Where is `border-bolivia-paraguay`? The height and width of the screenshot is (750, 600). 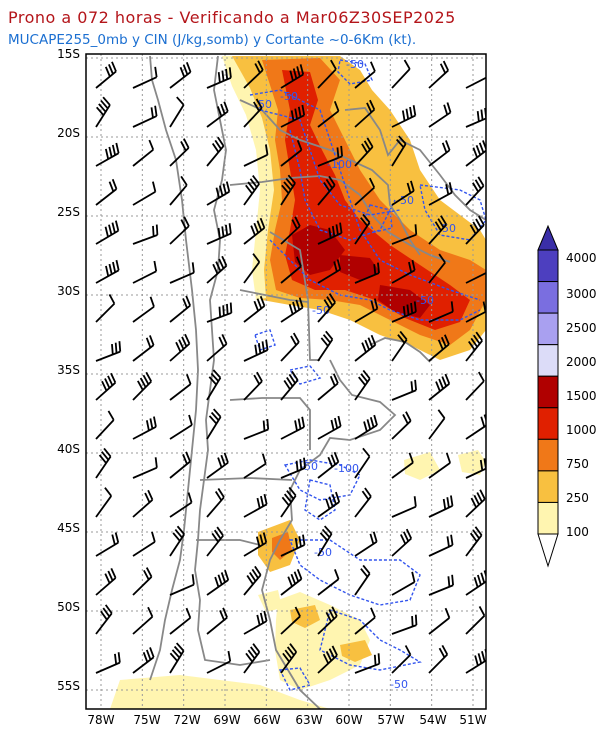 border-bolivia-paraguay is located at coordinates (330, 177).